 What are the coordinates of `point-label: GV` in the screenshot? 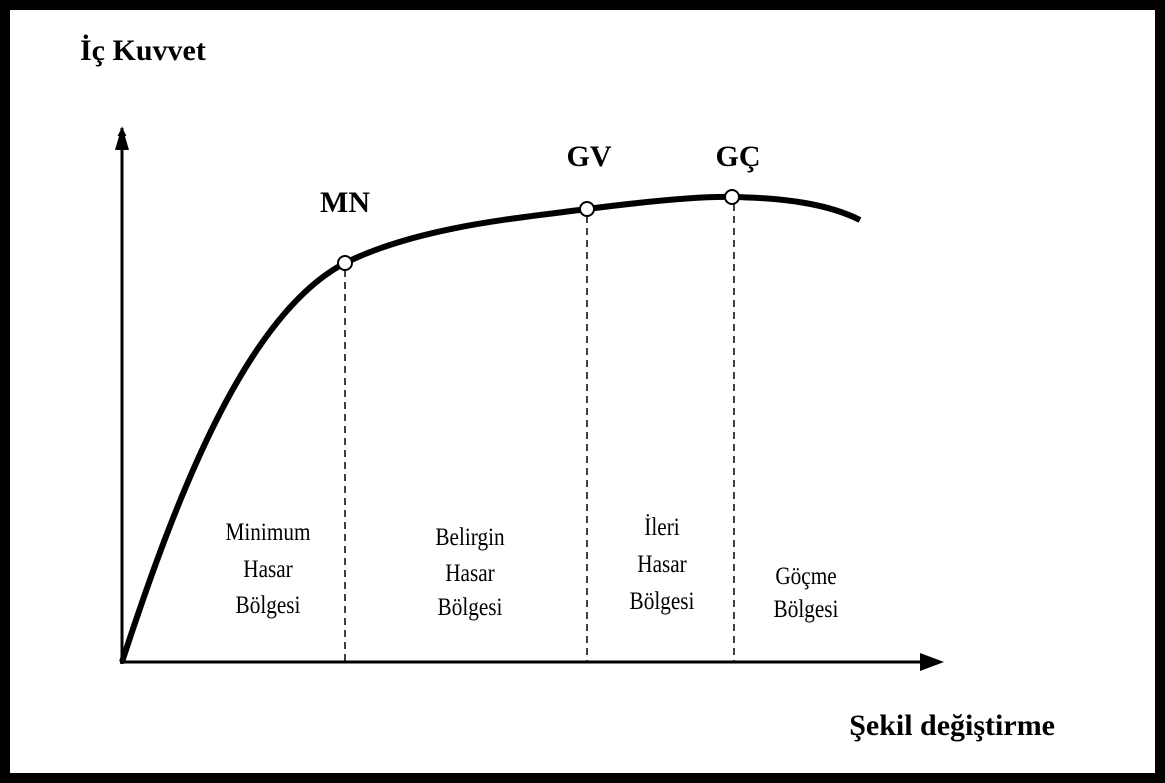 It's located at (589, 156).